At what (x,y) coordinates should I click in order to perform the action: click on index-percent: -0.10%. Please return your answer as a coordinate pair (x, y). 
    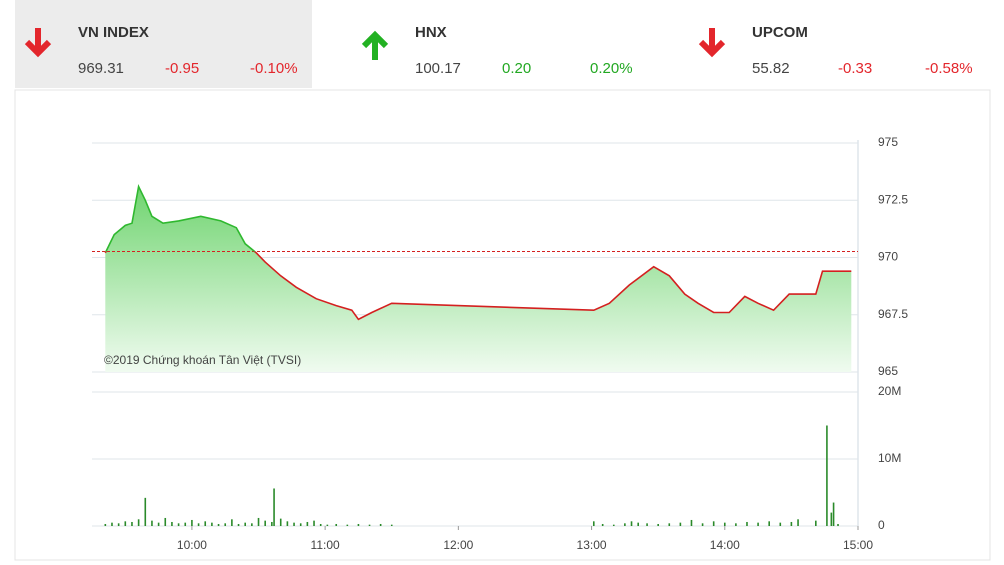
    Looking at the image, I should click on (274, 68).